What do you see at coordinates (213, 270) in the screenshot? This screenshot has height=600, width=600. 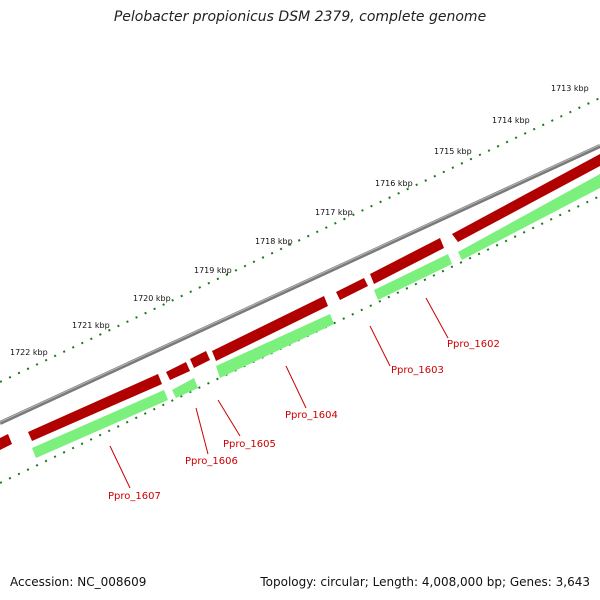 I see `ruler-tick-label: 1719 kbp` at bounding box center [213, 270].